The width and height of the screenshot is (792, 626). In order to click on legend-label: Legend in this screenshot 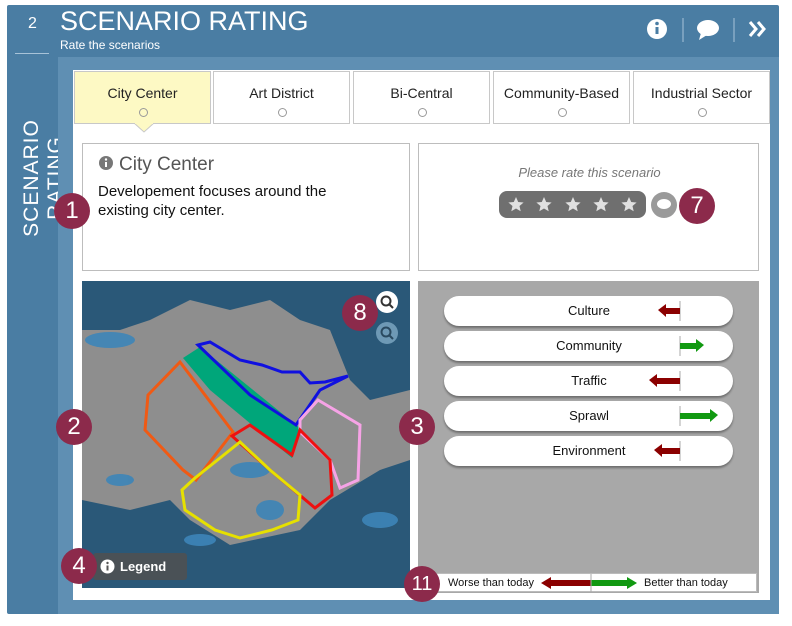, I will do `click(143, 566)`.